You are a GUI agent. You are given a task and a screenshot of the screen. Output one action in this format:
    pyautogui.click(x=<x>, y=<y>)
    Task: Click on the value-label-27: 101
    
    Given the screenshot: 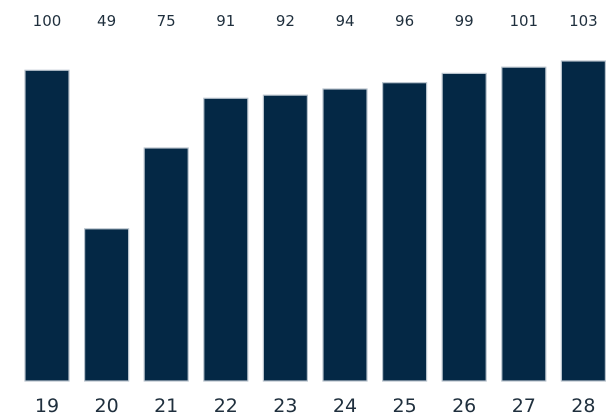 What is the action you would take?
    pyautogui.click(x=523, y=21)
    